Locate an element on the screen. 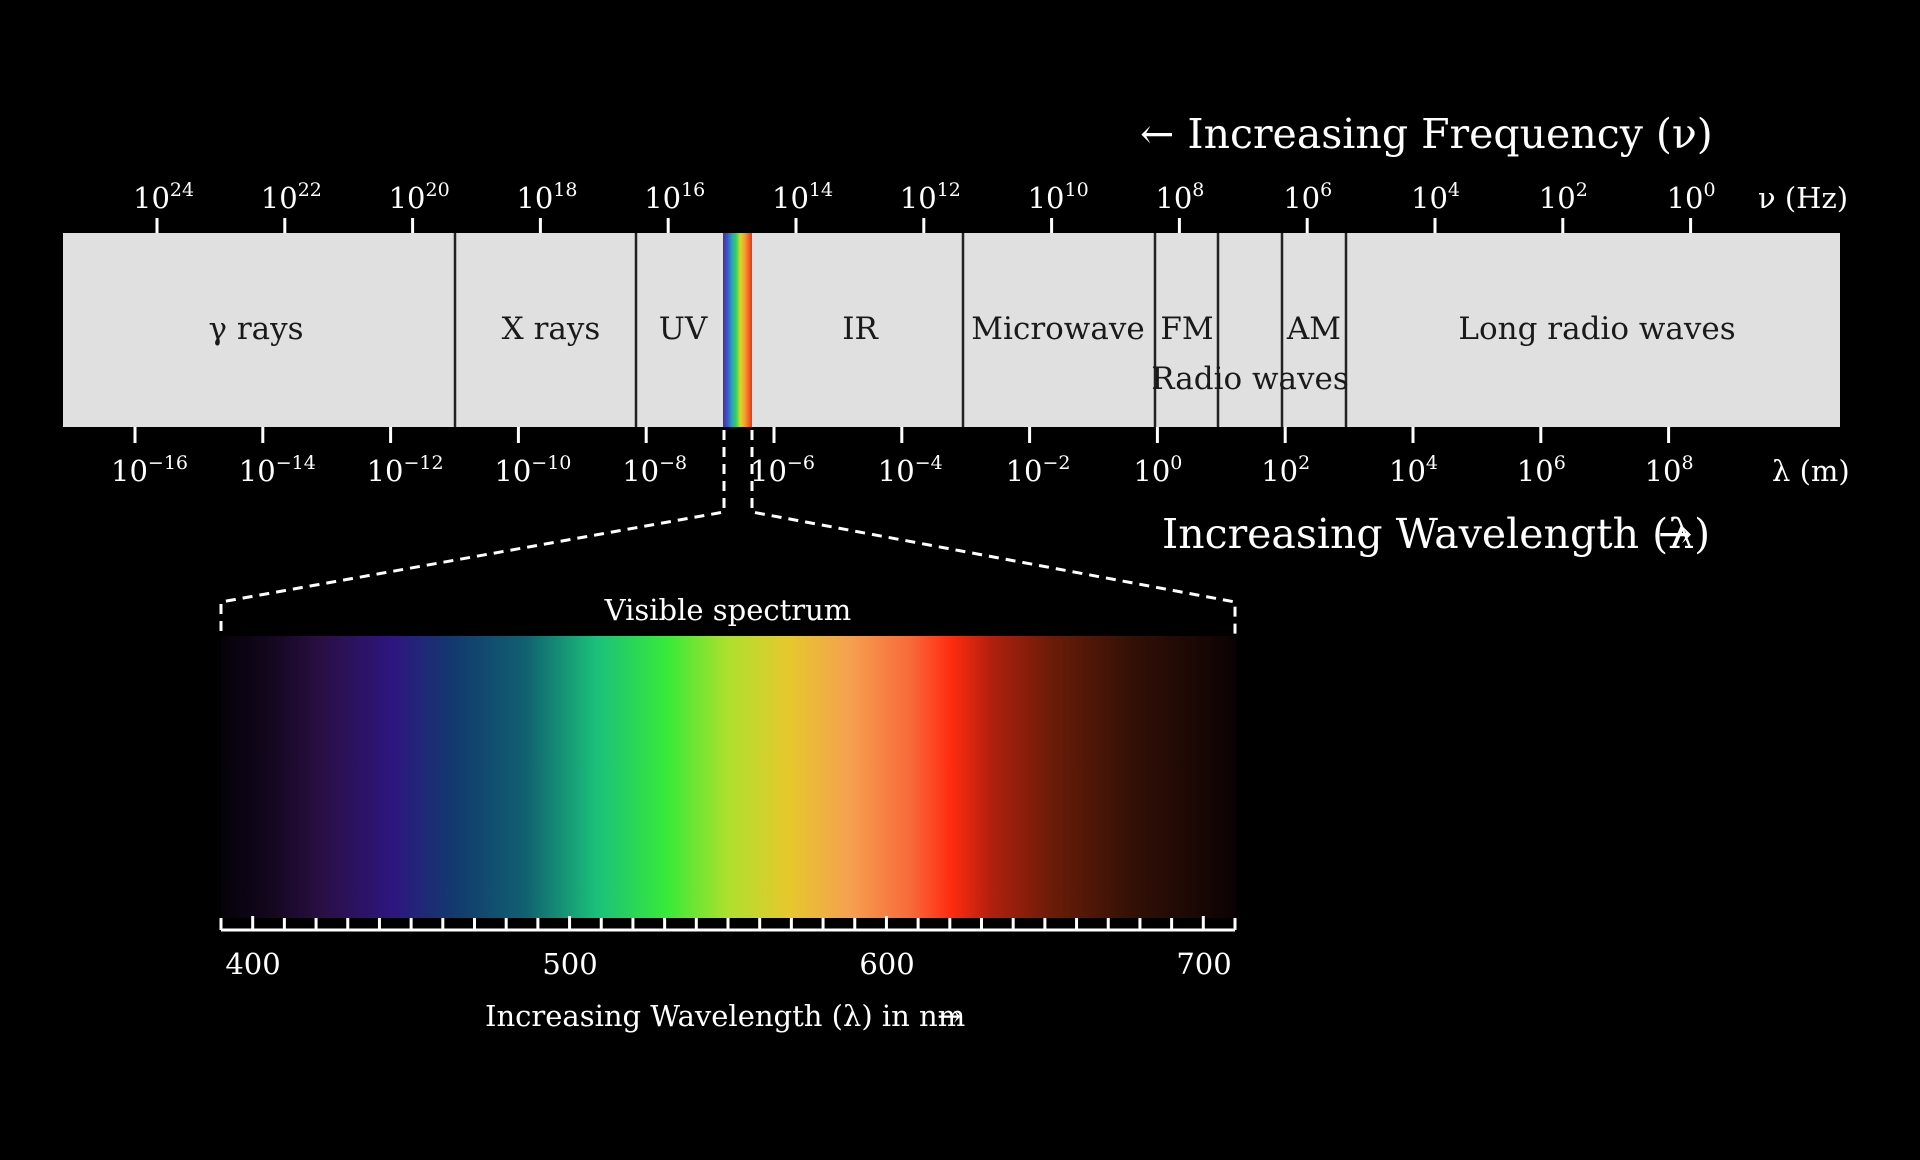 This screenshot has width=1920, height=1160. band-label-long-radio-waves: Long radio waves is located at coordinates (1596, 329).